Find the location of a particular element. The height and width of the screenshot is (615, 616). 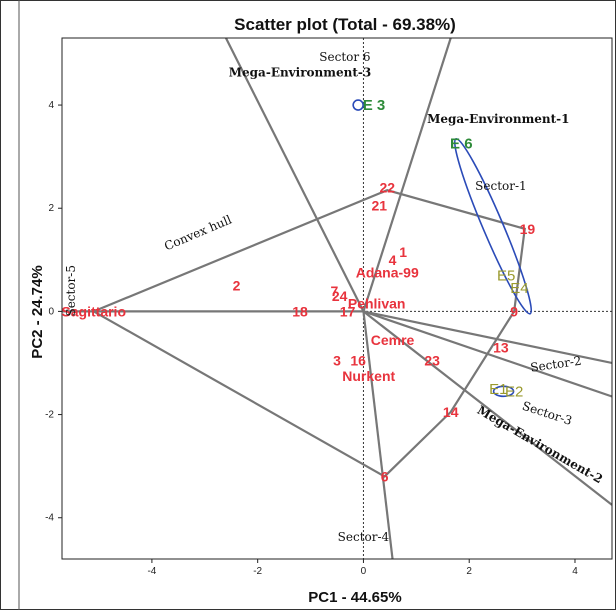

genotype-point: Cemre is located at coordinates (393, 340).